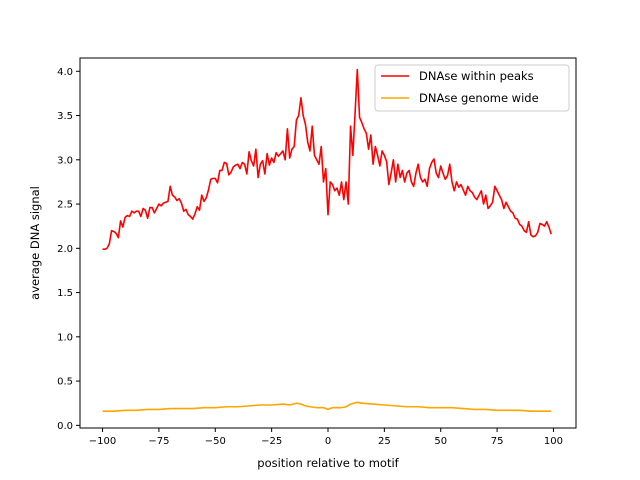  Describe the element at coordinates (440, 441) in the screenshot. I see `x-tick-label: 50` at that location.